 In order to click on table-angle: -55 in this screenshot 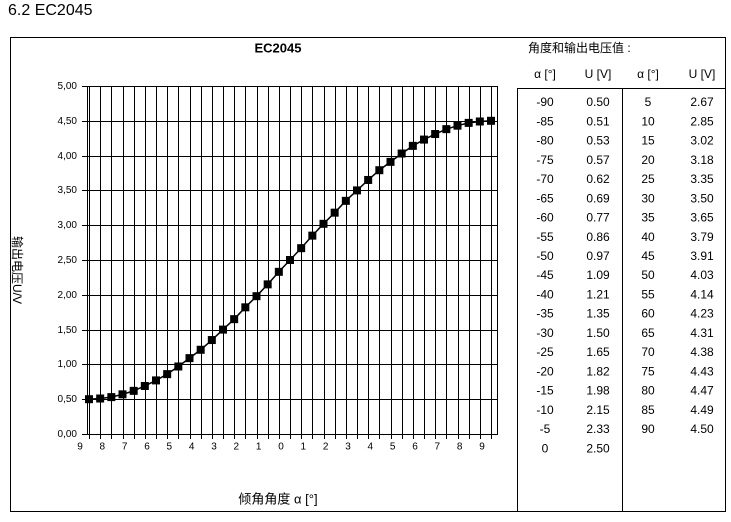, I will do `click(545, 237)`.